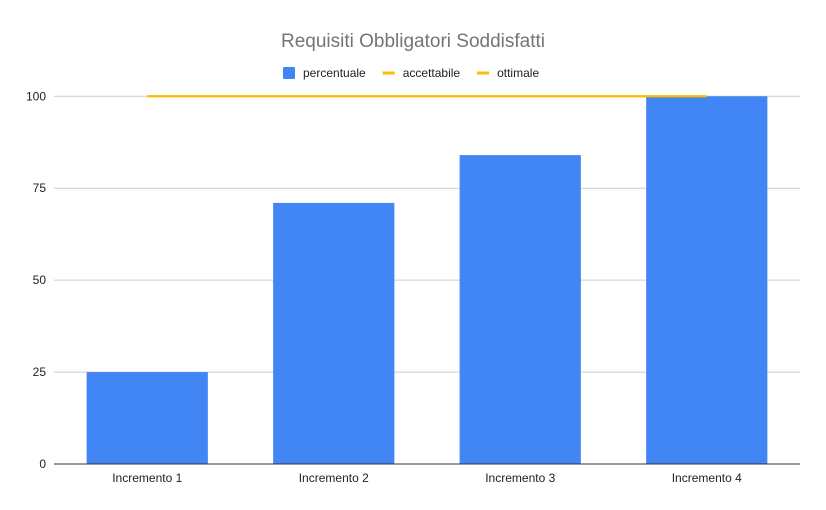 The image size is (826, 510). What do you see at coordinates (40, 372) in the screenshot?
I see `y-tick-label: 25` at bounding box center [40, 372].